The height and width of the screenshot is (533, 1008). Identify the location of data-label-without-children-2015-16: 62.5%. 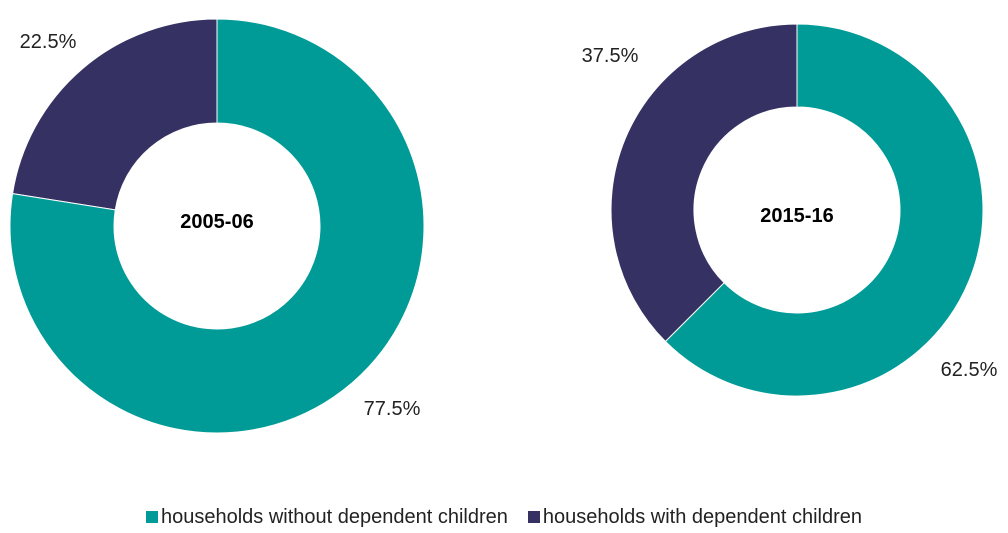
(969, 370).